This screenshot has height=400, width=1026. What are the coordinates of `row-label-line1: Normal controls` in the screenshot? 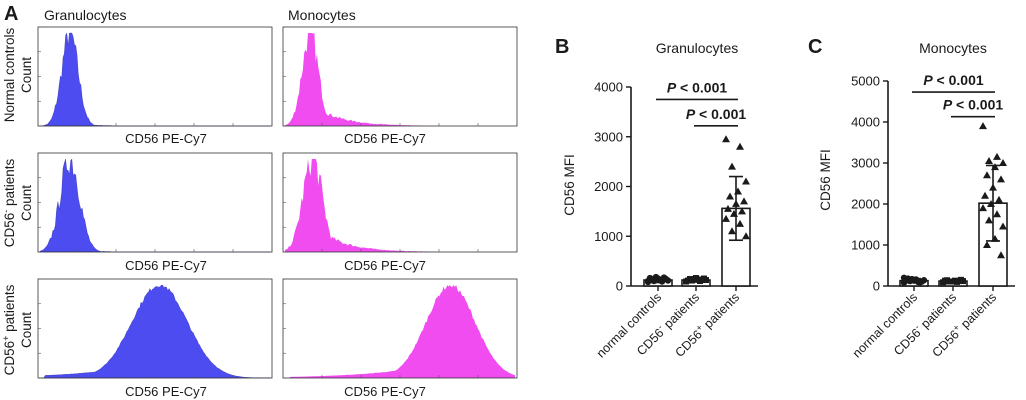 It's located at (9, 74).